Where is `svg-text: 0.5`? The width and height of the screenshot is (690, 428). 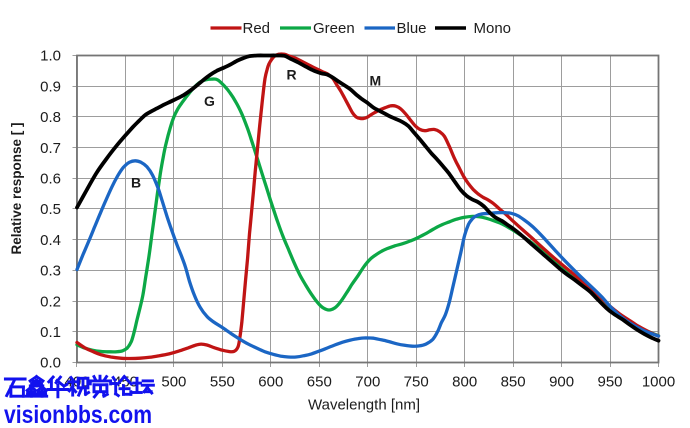 svg-text: 0.5 is located at coordinates (50, 209).